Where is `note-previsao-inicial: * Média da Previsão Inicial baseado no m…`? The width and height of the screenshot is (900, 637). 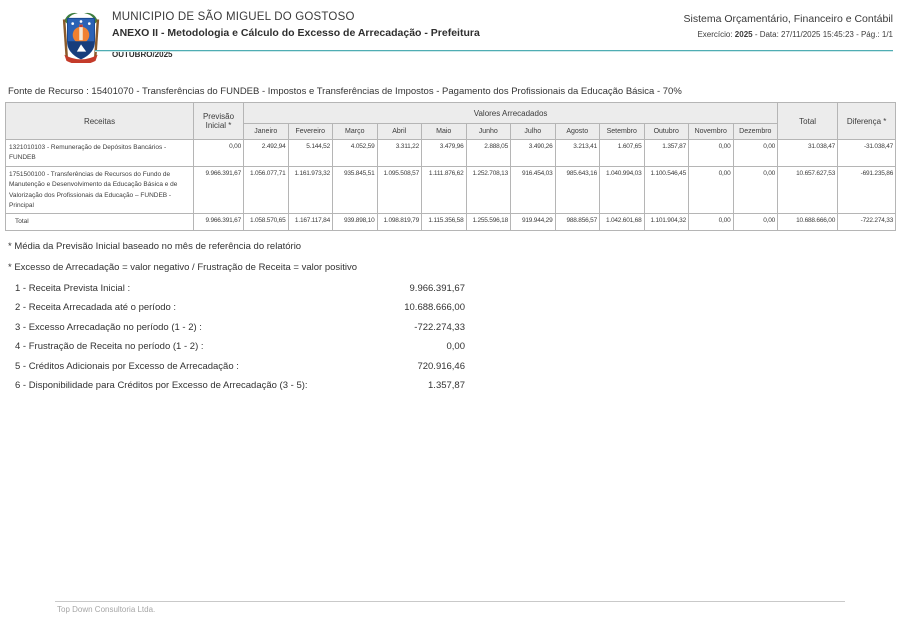 note-previsao-inicial: * Média da Previsão Inicial baseado no m… is located at coordinates (155, 246).